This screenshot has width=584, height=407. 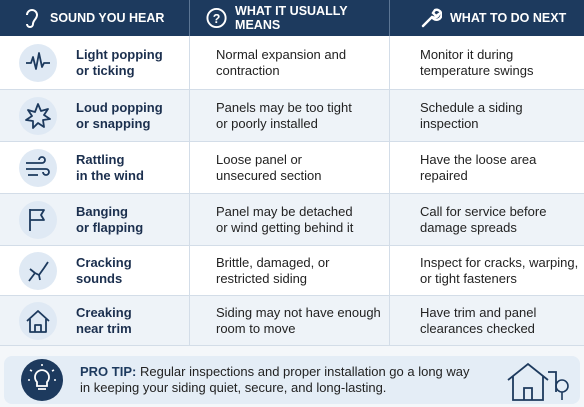 I want to click on table-cell: Creaking near trim, so click(x=95, y=320).